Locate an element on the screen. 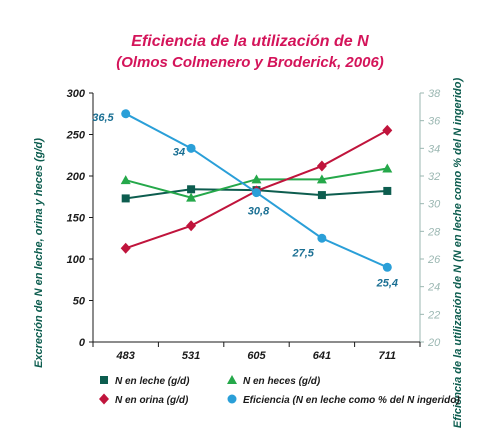  y-left-tick-label: 200 is located at coordinates (76, 177).